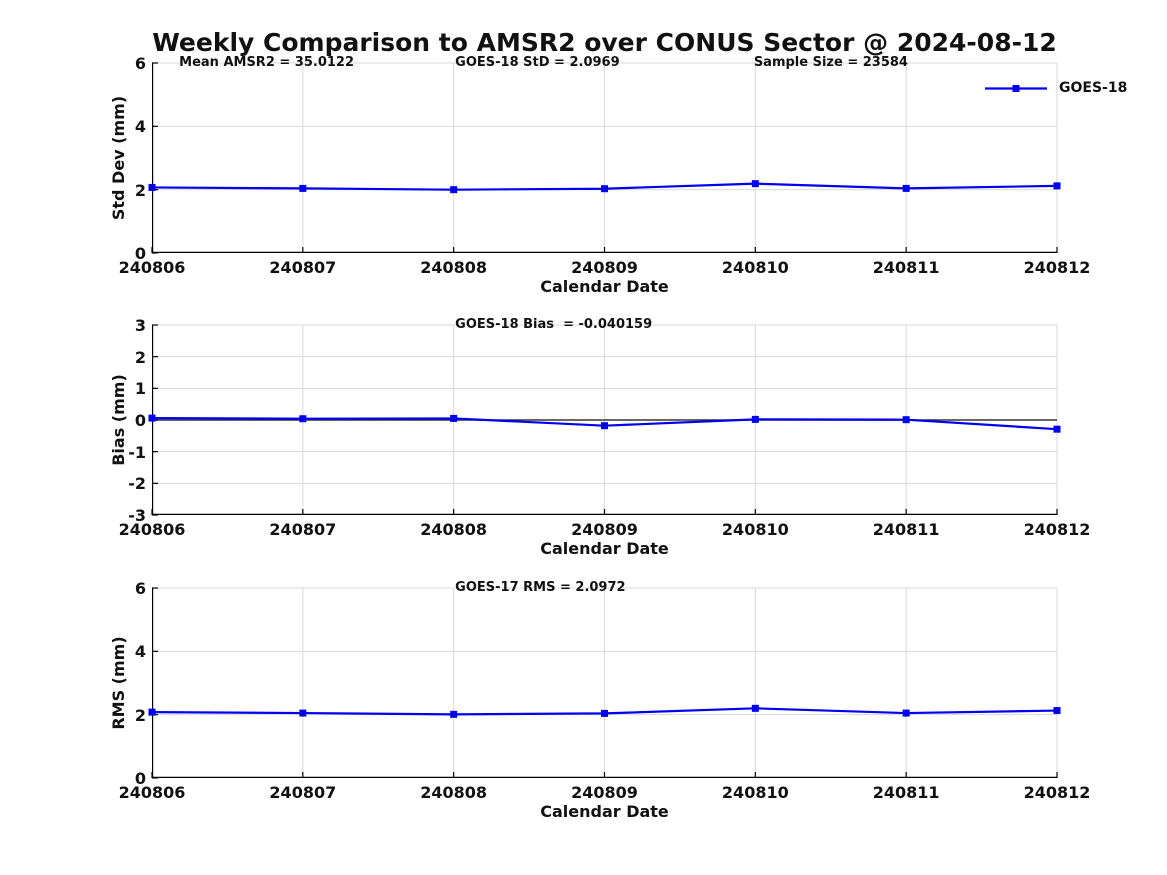 This screenshot has height=875, width=1167. Describe the element at coordinates (1055, 88) in the screenshot. I see `legend: GOES-18` at that location.